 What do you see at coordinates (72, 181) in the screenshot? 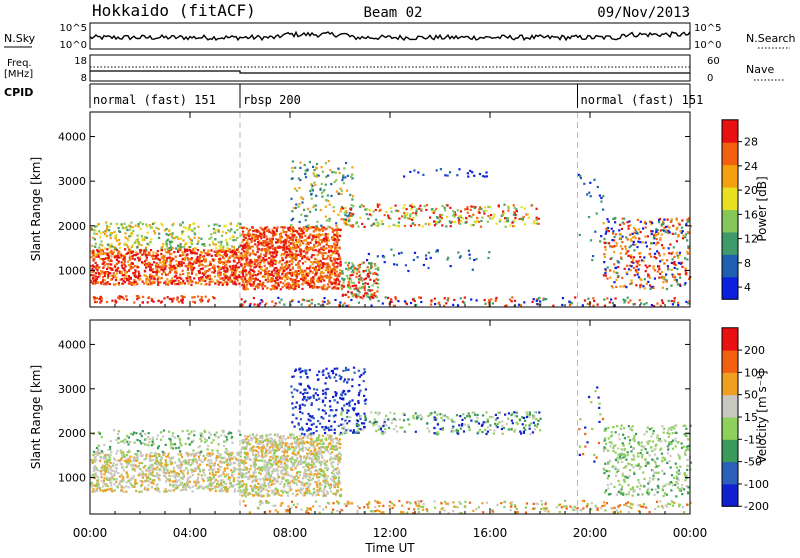
I see `y-tick-label: 3000` at bounding box center [72, 181].